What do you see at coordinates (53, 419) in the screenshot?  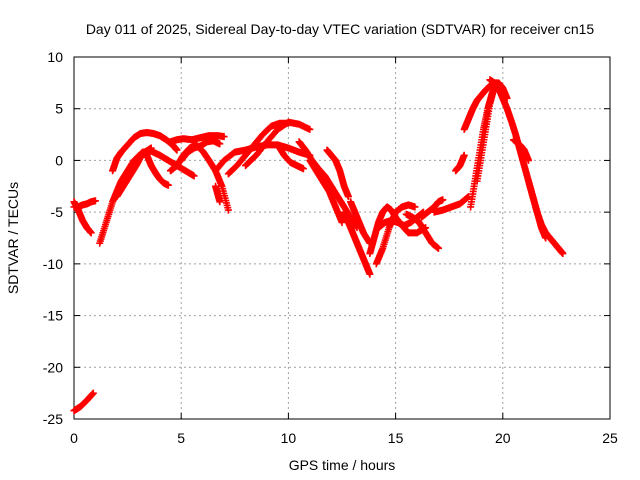 I see `y-tick-label: -25` at bounding box center [53, 419].